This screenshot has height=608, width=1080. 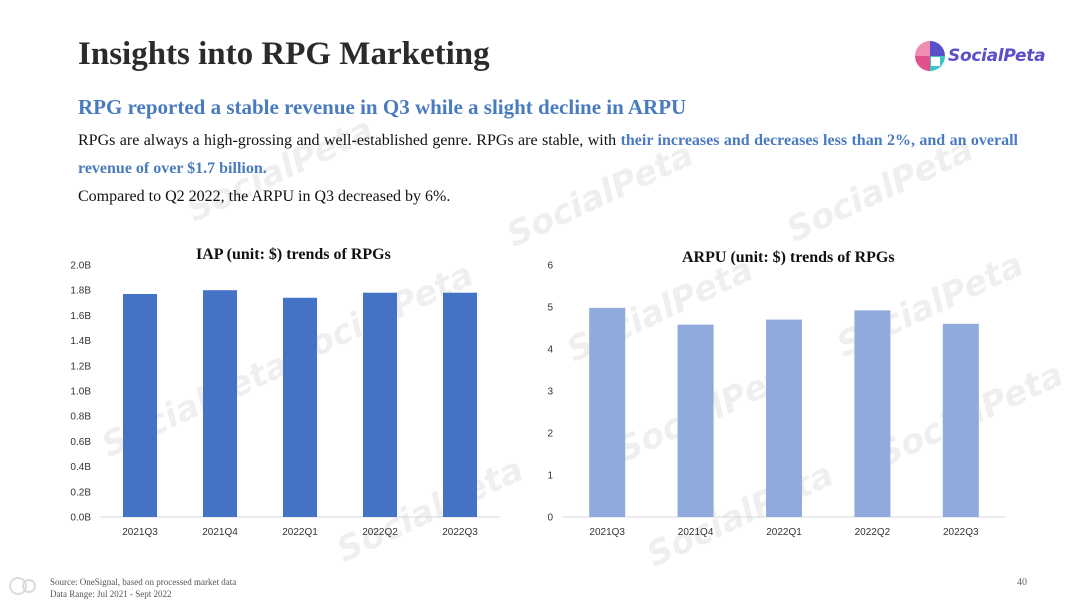 I want to click on iap-x-tick-label: 2022Q1, so click(x=300, y=532).